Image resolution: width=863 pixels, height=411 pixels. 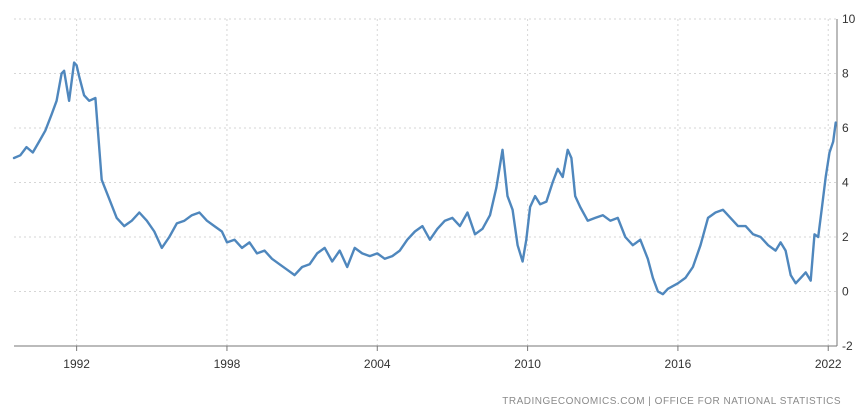 What do you see at coordinates (828, 364) in the screenshot?
I see `x-tick-label: 2022` at bounding box center [828, 364].